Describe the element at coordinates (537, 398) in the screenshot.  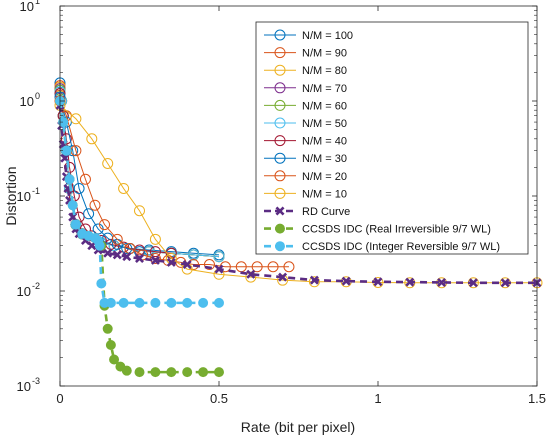
I see `x-tick-label: 1.5` at that location.